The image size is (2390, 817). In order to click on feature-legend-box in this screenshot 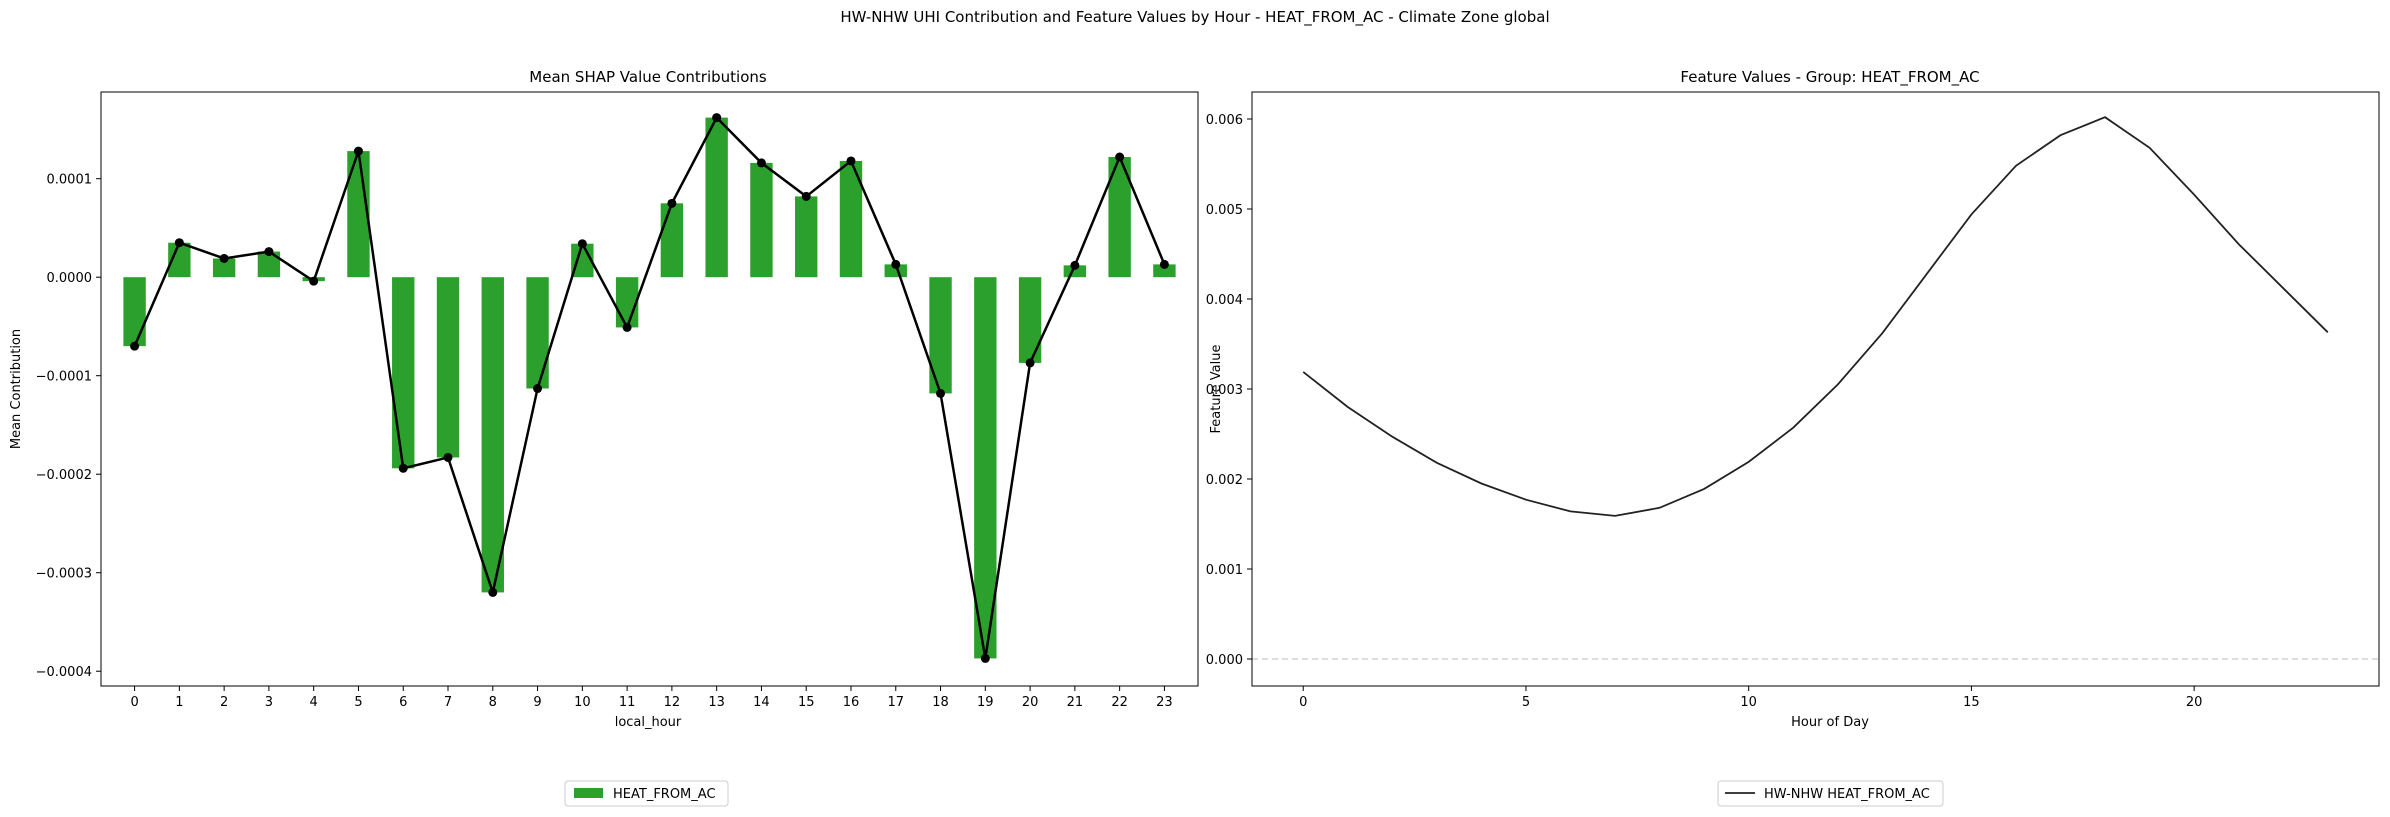, I will do `click(1830, 793)`.